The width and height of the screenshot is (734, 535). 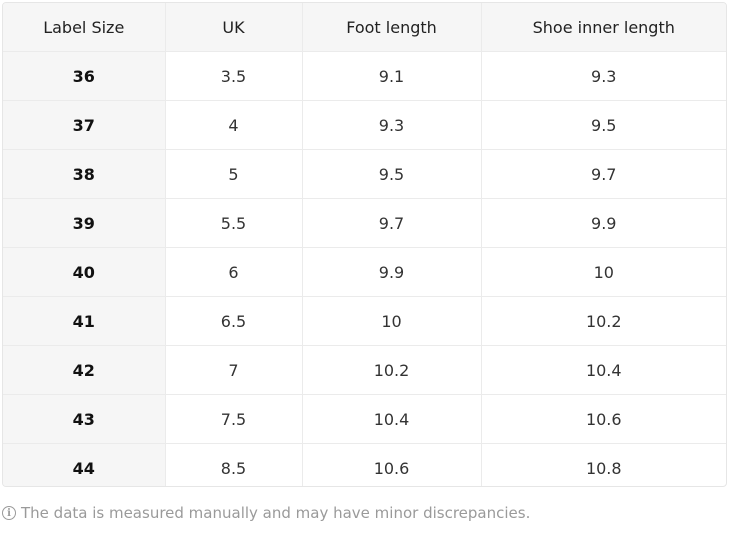 What do you see at coordinates (84, 76) in the screenshot?
I see `label-size-cell: 36` at bounding box center [84, 76].